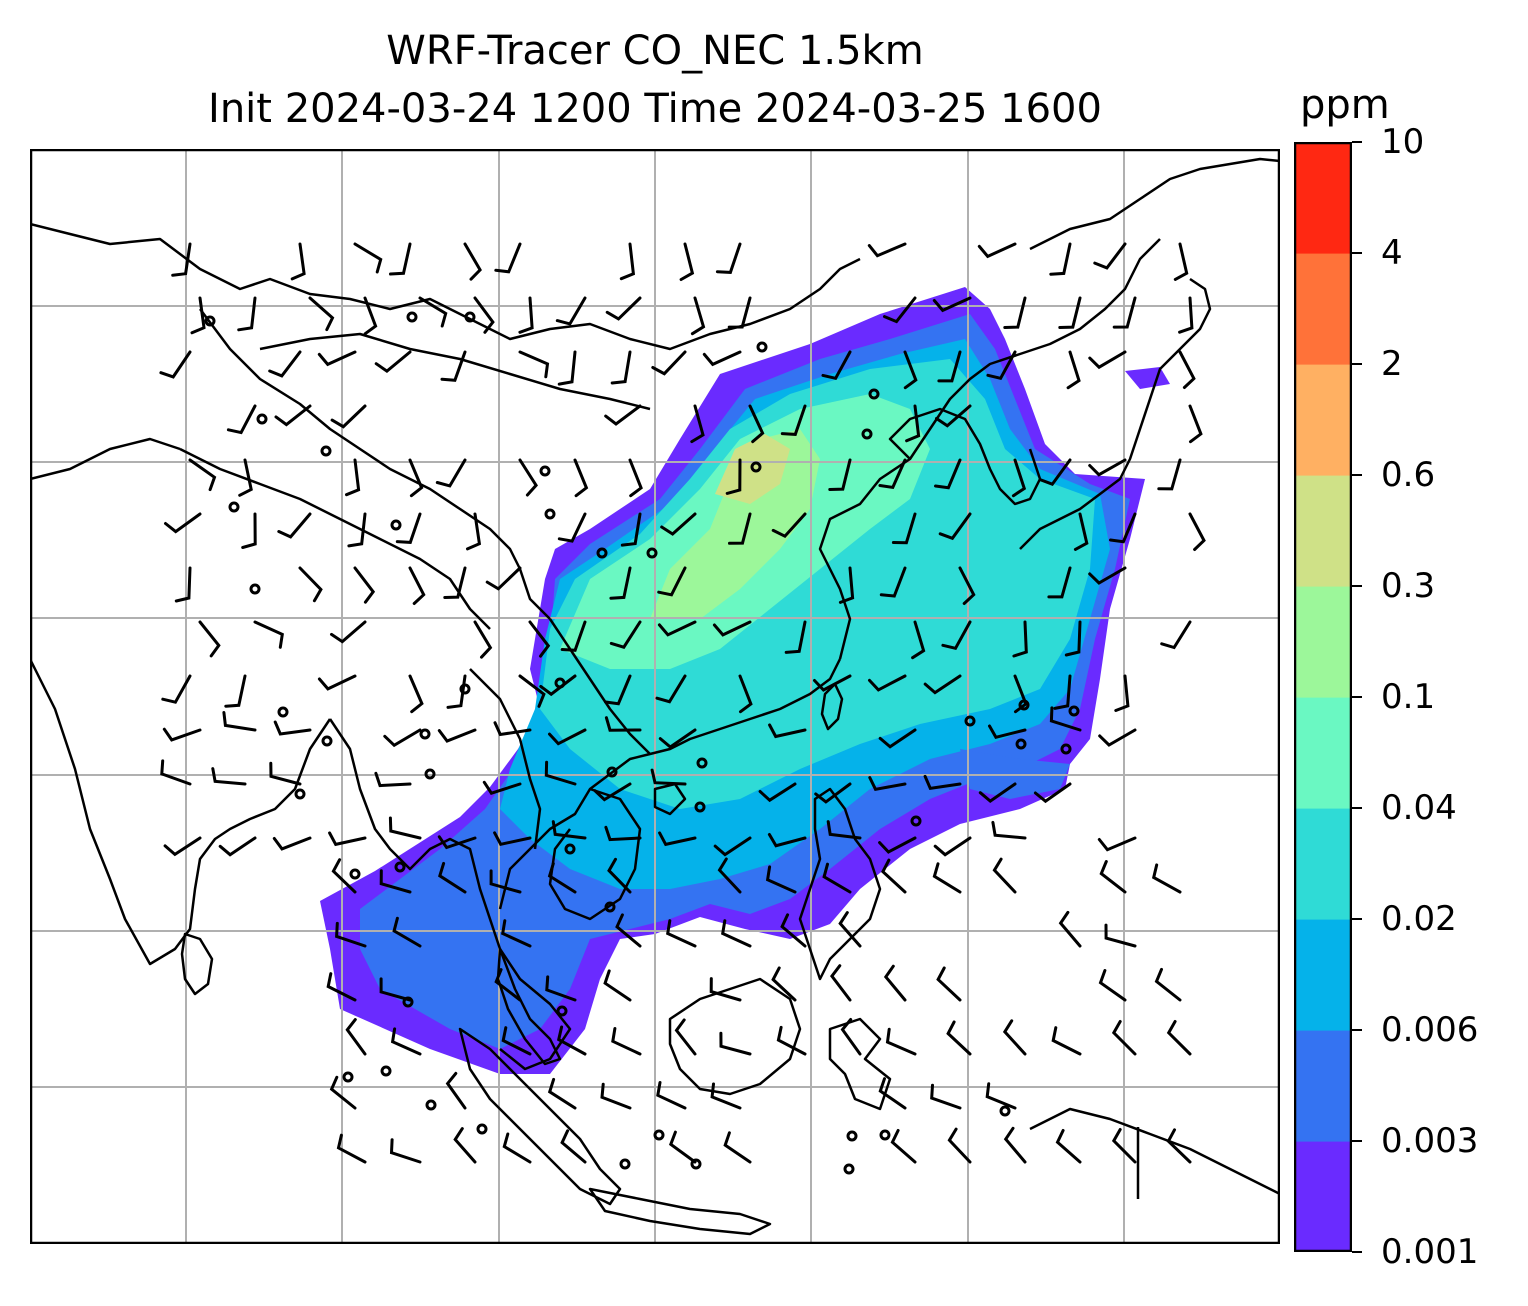  Describe the element at coordinates (1408, 475) in the screenshot. I see `colorbar-tick-label: 0.6` at that location.